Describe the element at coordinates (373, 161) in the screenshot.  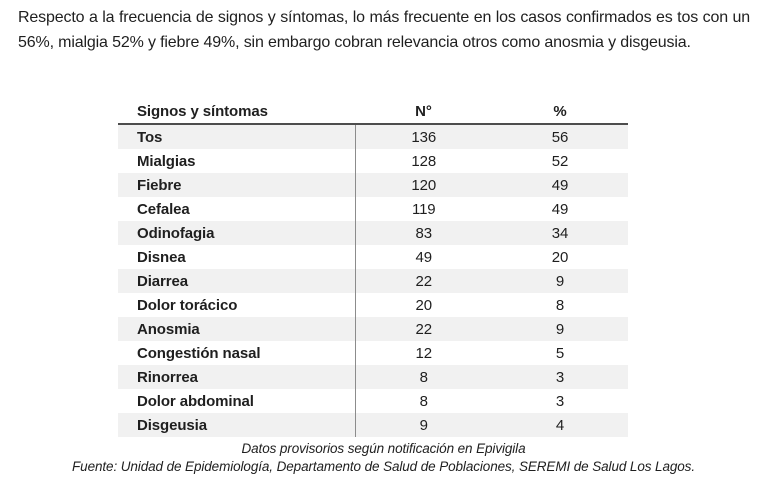
I see `table-row: Mialgias 128 52` at that location.